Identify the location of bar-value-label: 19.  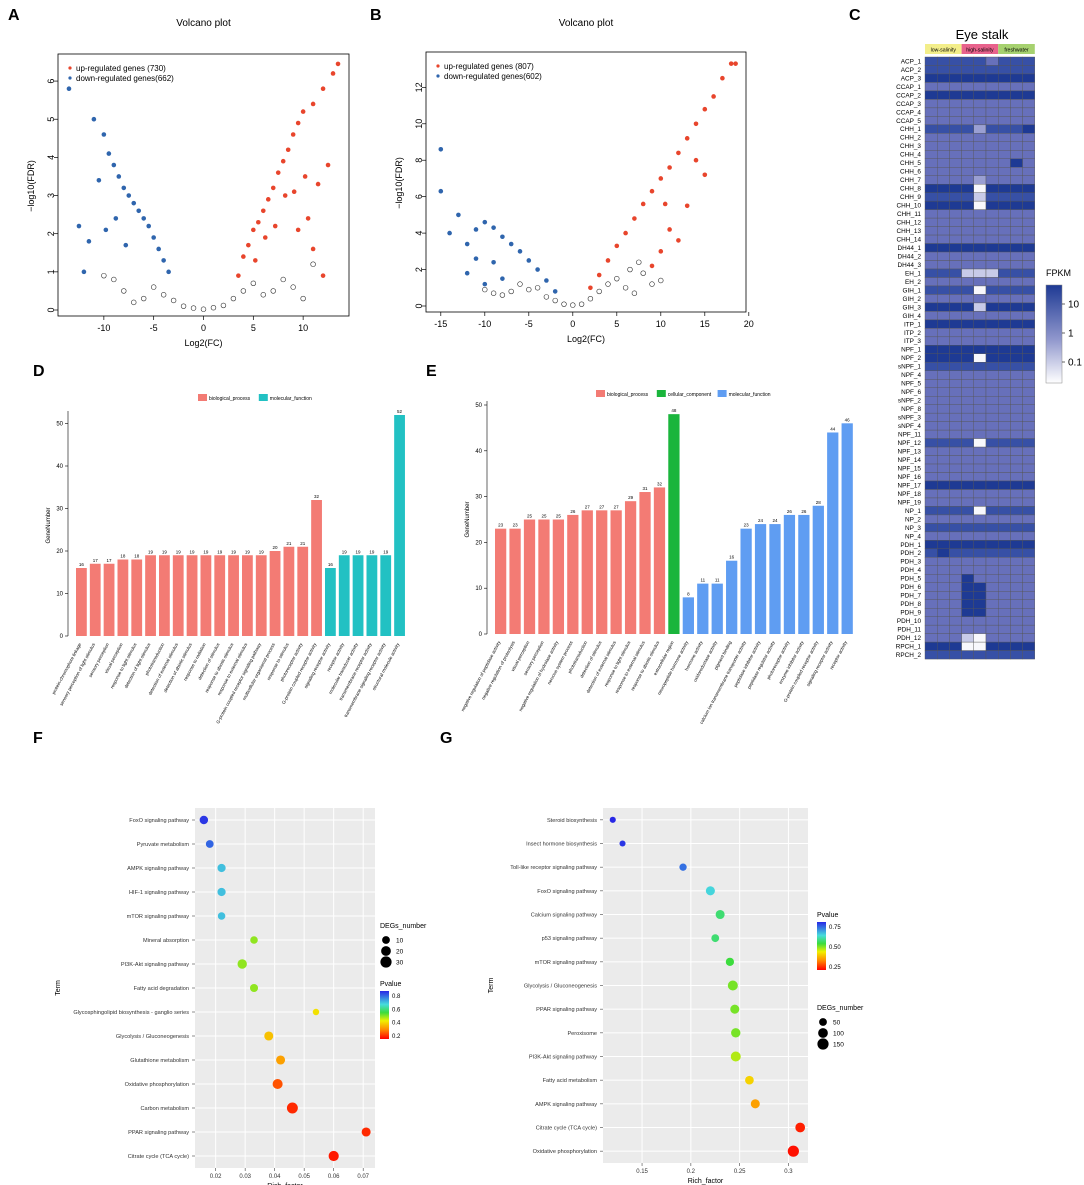
(151, 551).